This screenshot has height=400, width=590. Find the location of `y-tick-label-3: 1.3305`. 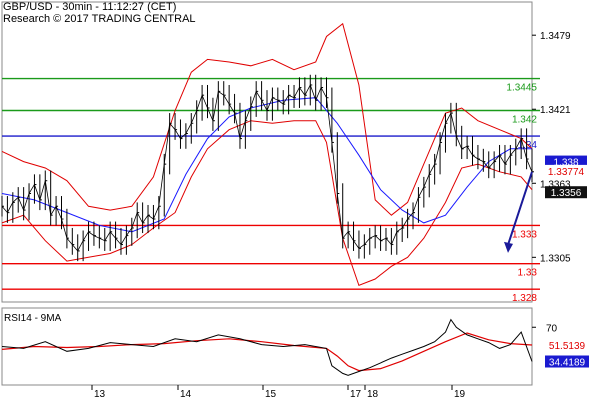

y-tick-label-3: 1.3305 is located at coordinates (555, 258).